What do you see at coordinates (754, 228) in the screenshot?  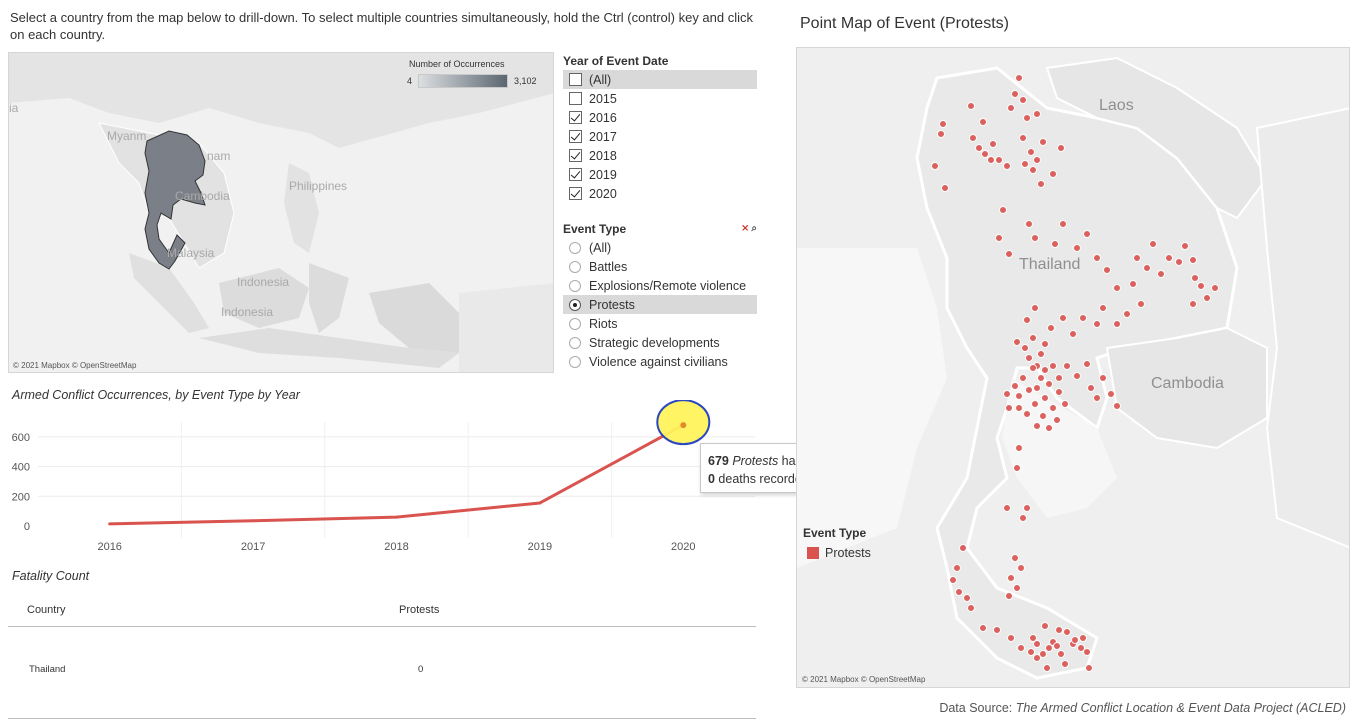 I see `search-icon: ⌕` at bounding box center [754, 228].